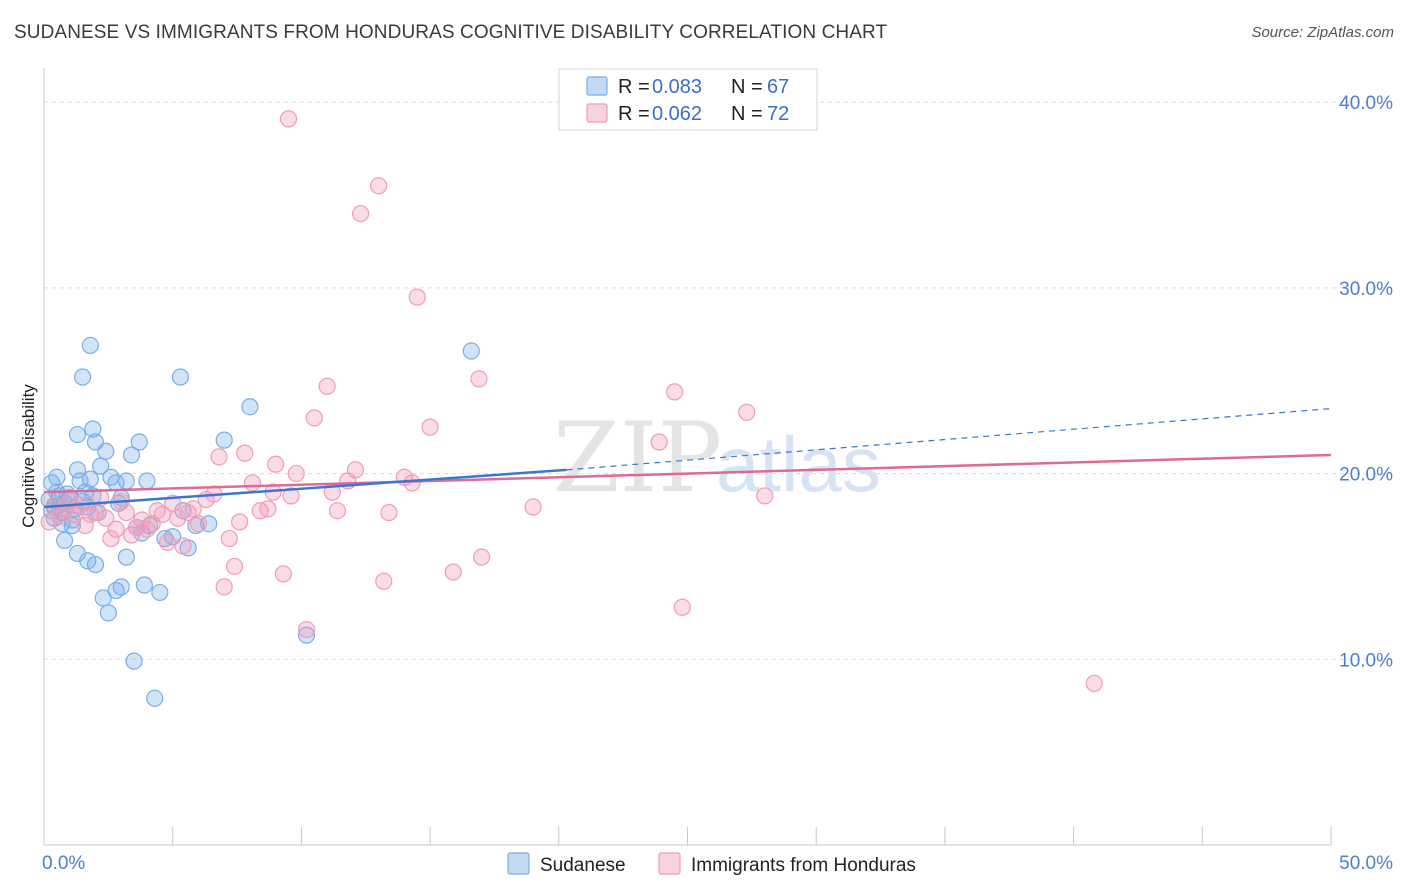 This screenshot has width=1406, height=892. I want to click on sudanese-points, so click(260, 521).